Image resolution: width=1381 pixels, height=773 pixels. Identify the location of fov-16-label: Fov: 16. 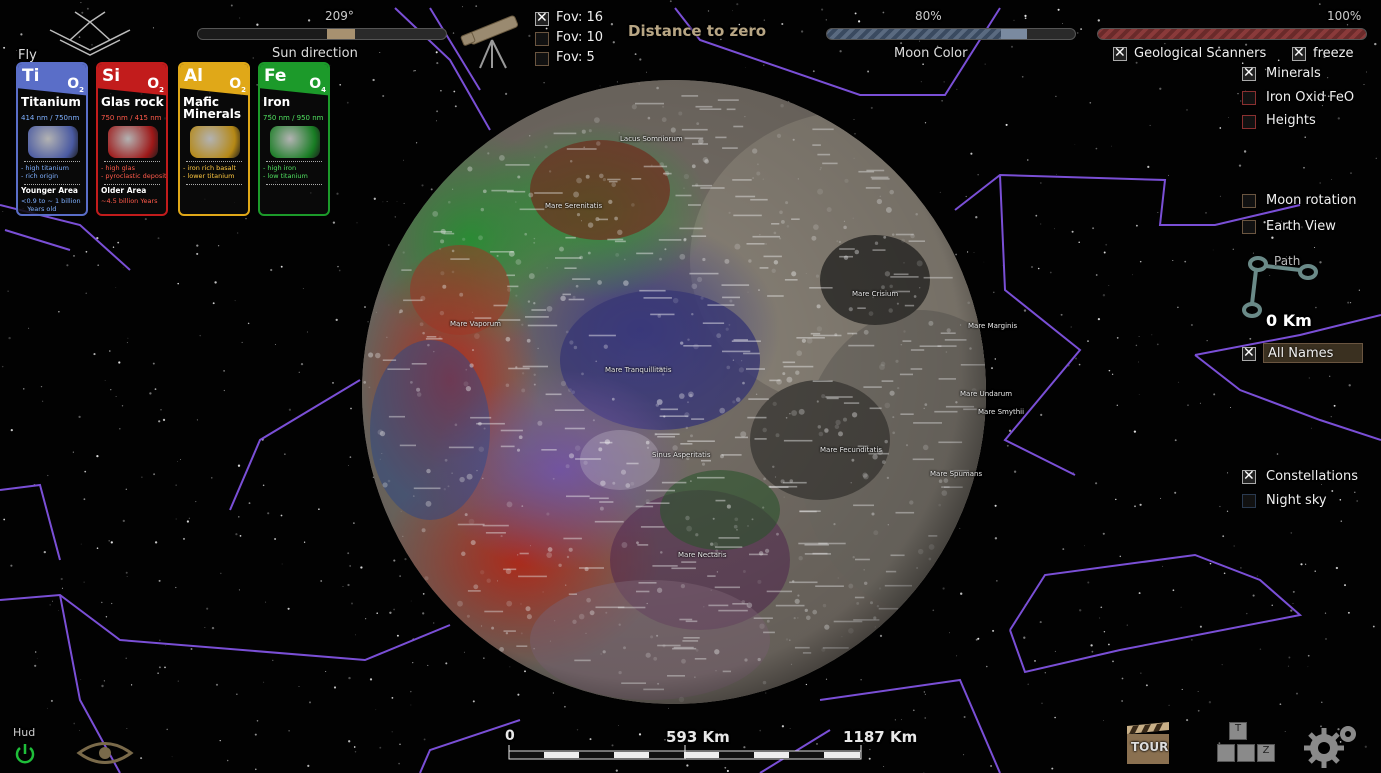
(580, 17).